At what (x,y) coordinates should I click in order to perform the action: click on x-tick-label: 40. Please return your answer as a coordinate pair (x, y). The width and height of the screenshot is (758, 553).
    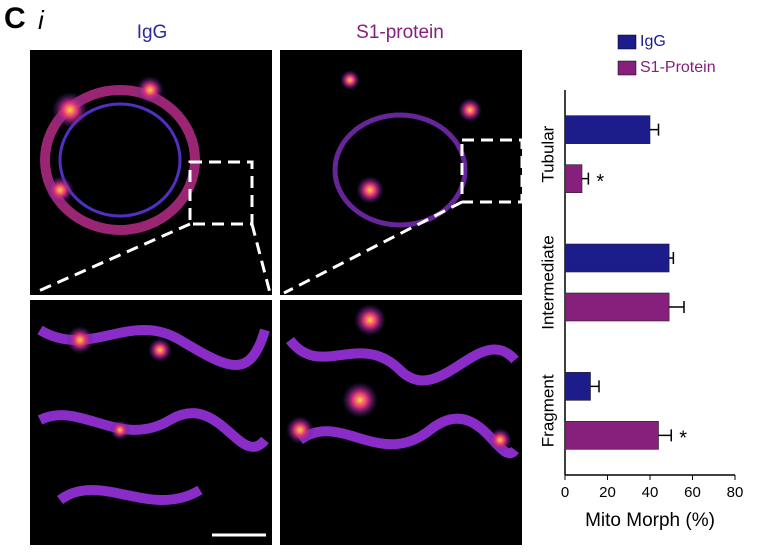
    Looking at the image, I should click on (650, 492).